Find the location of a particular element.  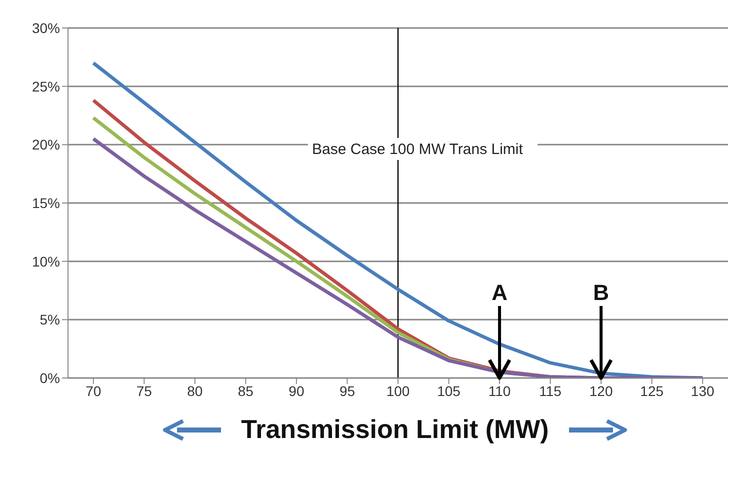

x-tick-label: 100 is located at coordinates (398, 390).